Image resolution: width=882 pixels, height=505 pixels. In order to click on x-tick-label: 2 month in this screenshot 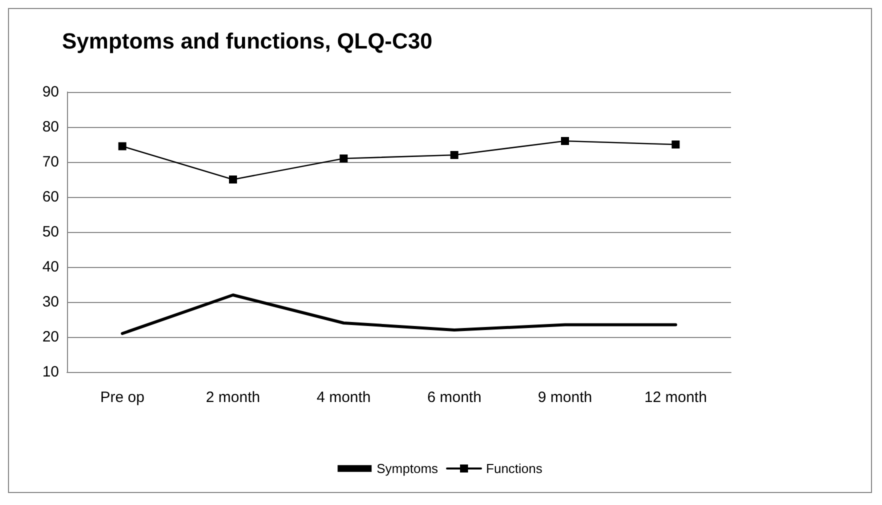, I will do `click(233, 397)`.